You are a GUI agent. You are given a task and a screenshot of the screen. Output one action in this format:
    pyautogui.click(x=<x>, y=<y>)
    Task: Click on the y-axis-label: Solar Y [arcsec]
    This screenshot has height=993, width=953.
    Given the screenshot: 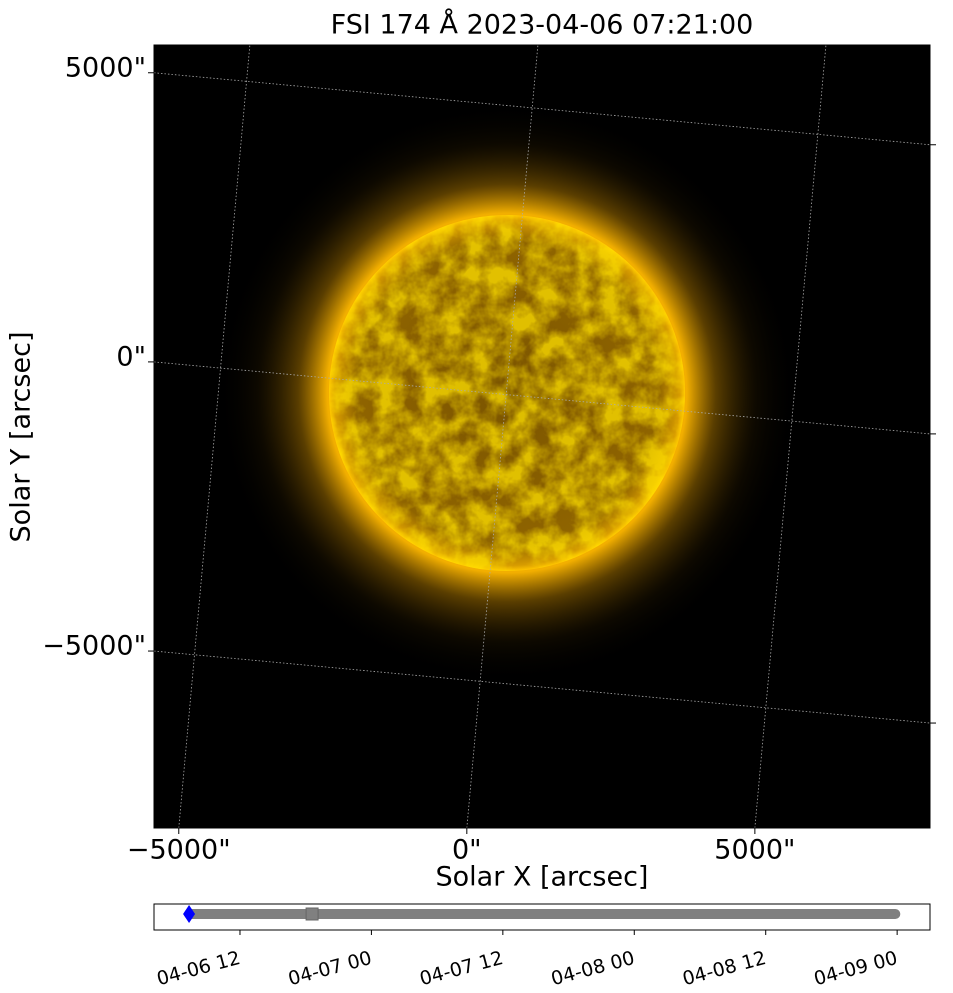 What is the action you would take?
    pyautogui.click(x=21, y=437)
    